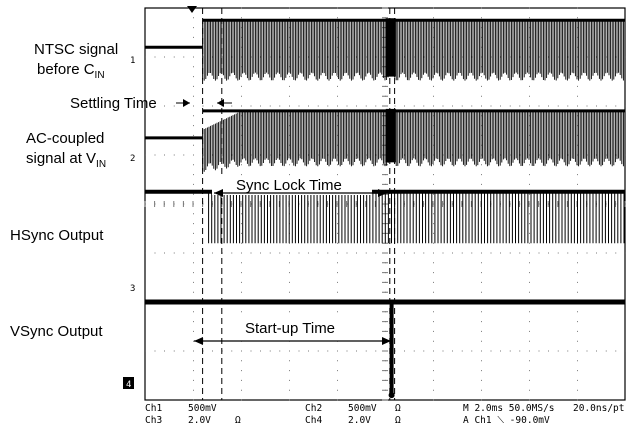 This screenshot has height=429, width=633. I want to click on sync-lock-arrow, so click(300, 193).